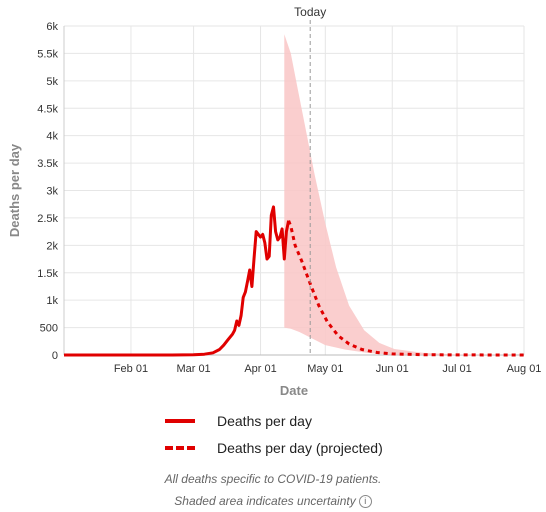 The height and width of the screenshot is (512, 546). I want to click on y-tick-label: 5k, so click(52, 82).